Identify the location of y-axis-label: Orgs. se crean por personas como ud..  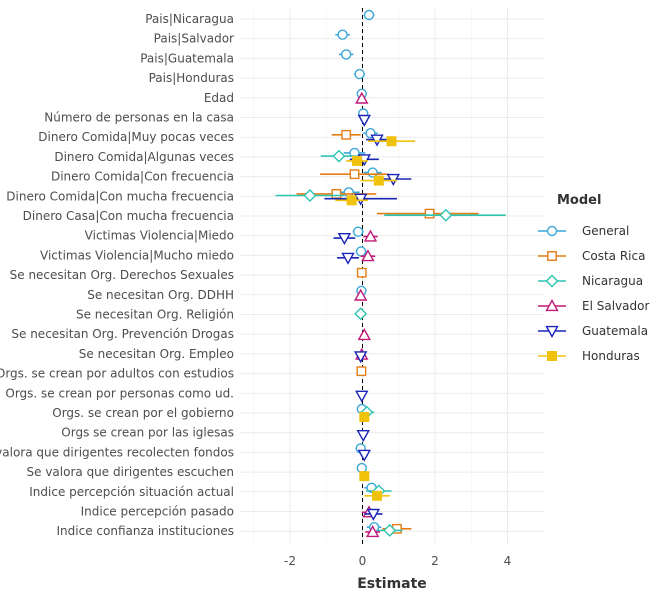
(119, 393).